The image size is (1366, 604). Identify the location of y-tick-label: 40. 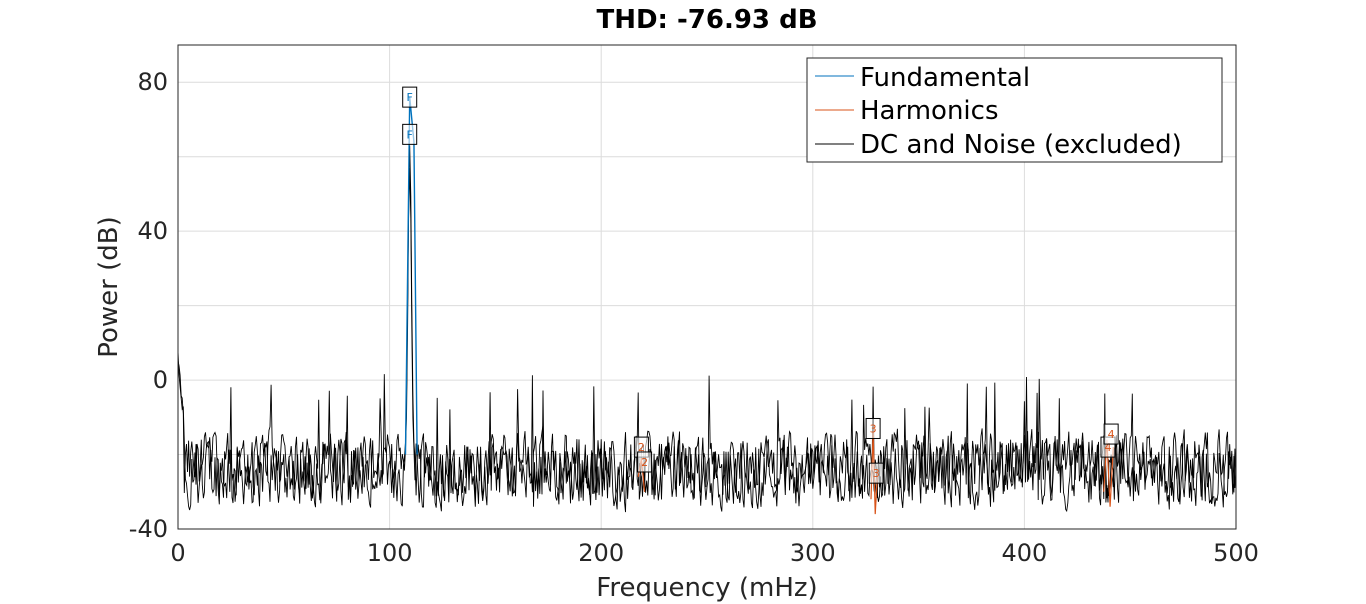
(152, 231).